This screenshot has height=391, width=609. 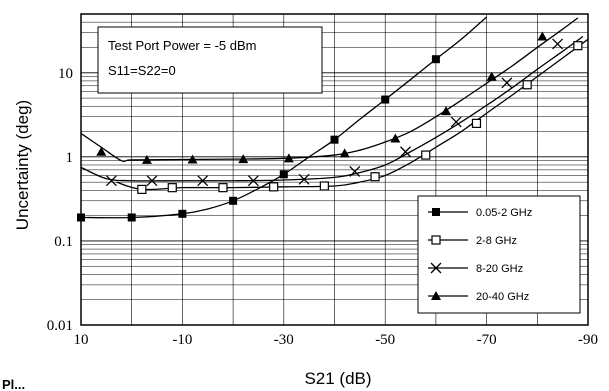 I want to click on y-tick-label: 1, so click(x=70, y=158).